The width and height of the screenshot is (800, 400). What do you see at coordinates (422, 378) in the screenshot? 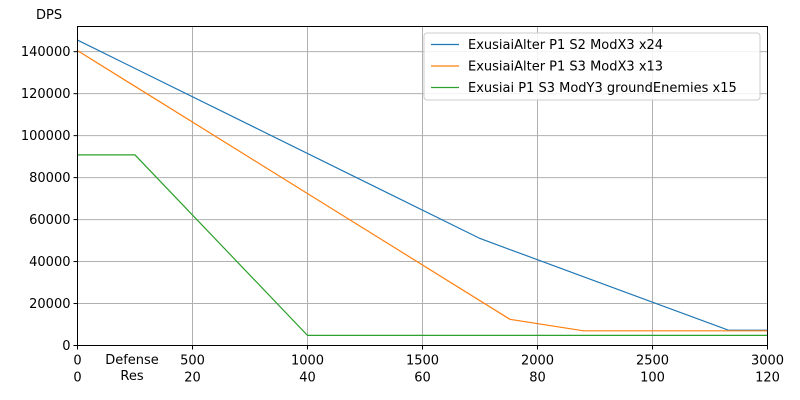
I see `x-tick-label-secondary: 60` at bounding box center [422, 378].